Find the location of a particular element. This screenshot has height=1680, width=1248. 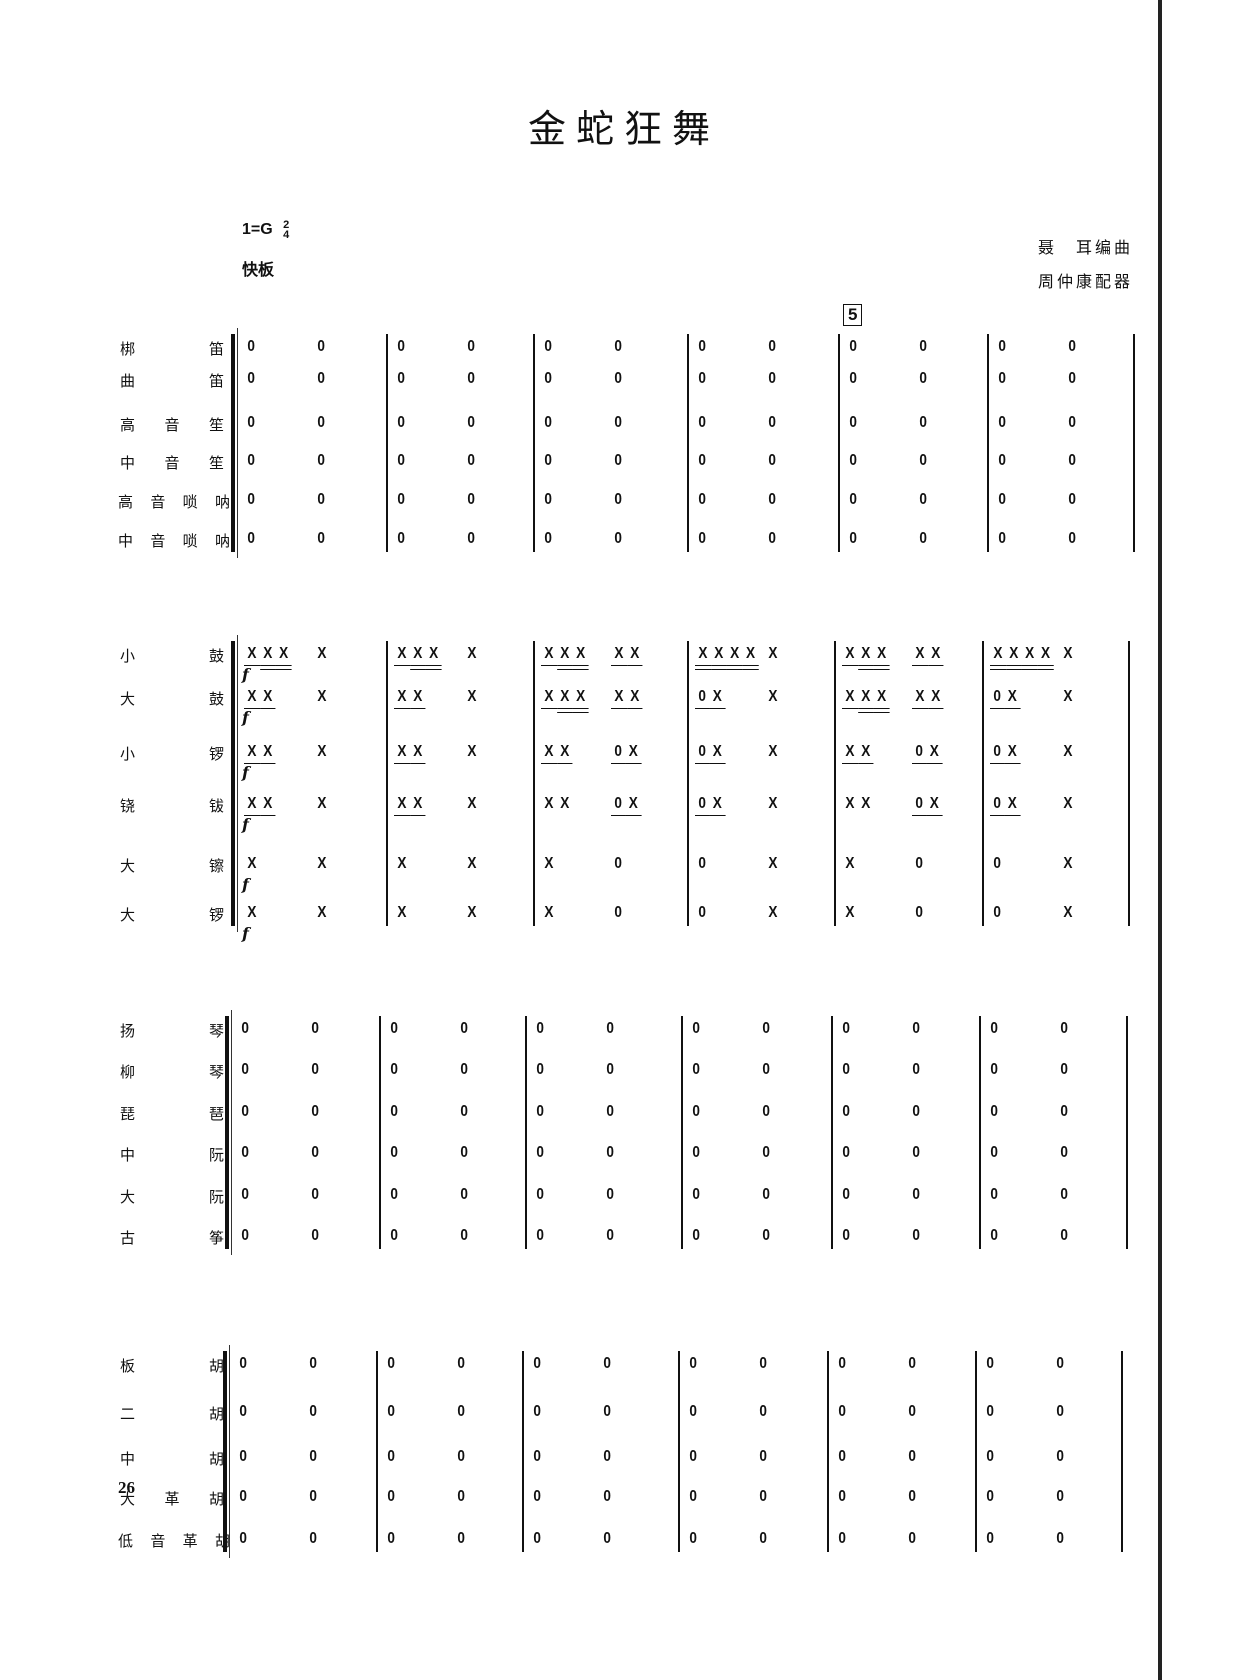

group-bracket-line is located at coordinates (229, 1451).